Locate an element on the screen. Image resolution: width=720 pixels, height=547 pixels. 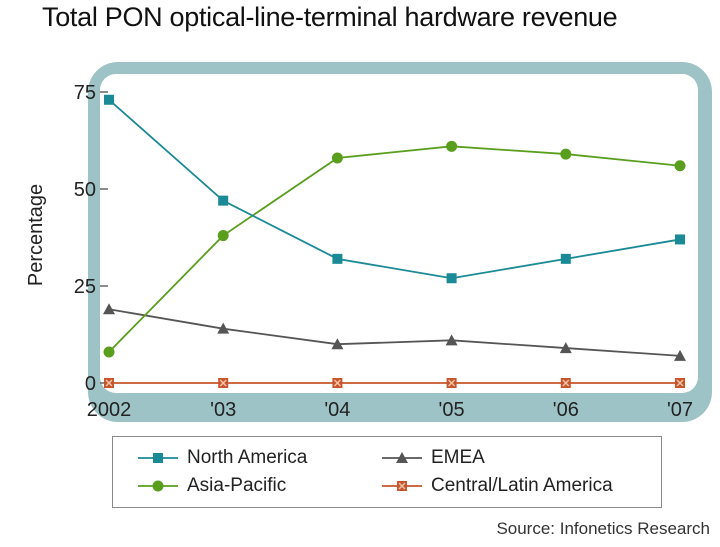
x-tick-label: 2002 is located at coordinates (109, 410).